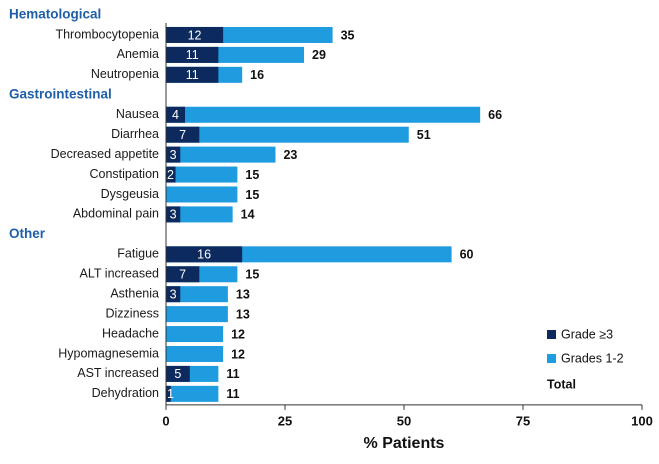 The height and width of the screenshot is (464, 659). What do you see at coordinates (404, 443) in the screenshot?
I see `x-axis-title: % Patients` at bounding box center [404, 443].